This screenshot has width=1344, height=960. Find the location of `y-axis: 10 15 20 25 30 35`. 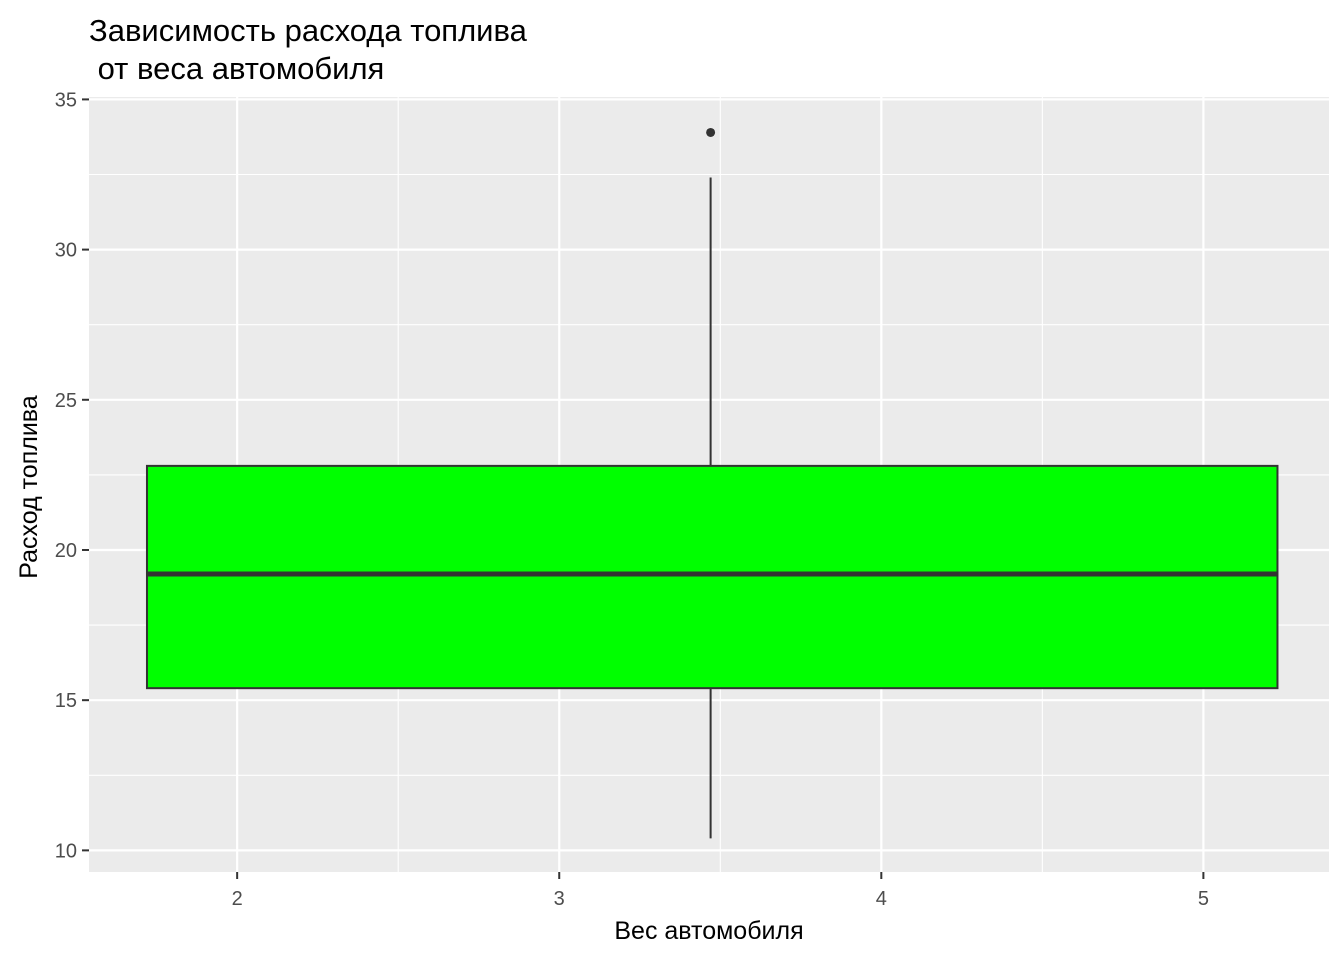

y-axis: 10 15 20 25 30 35 is located at coordinates (72, 475).